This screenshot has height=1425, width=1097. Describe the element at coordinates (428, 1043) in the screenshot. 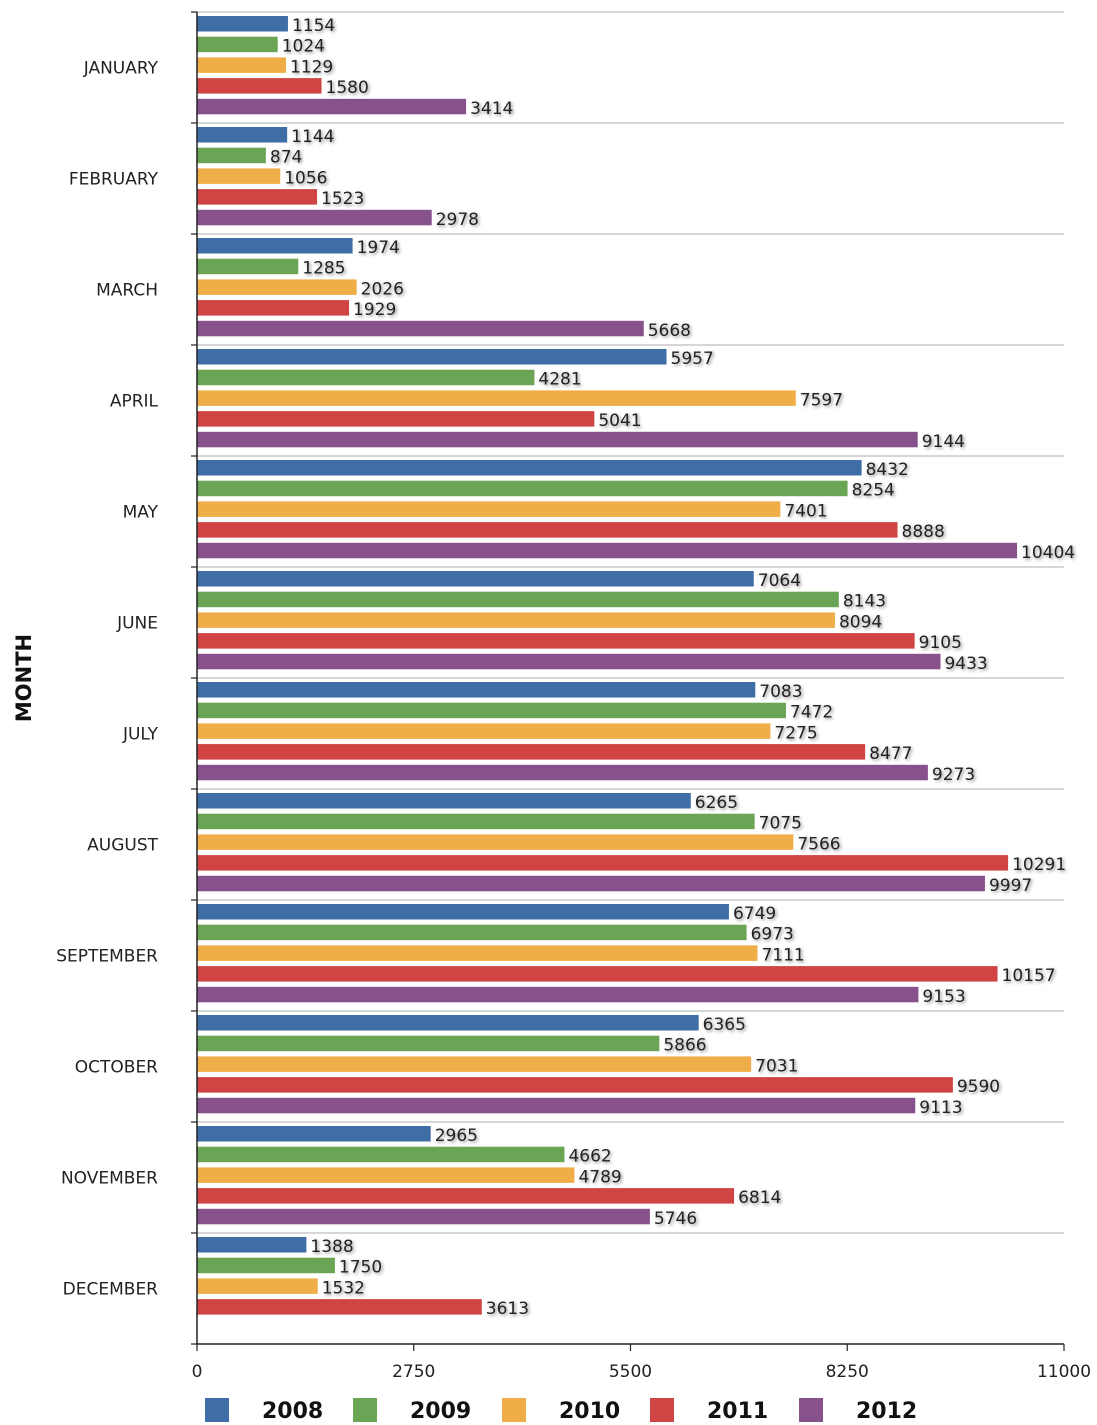

I see `bar-2009-october` at that location.